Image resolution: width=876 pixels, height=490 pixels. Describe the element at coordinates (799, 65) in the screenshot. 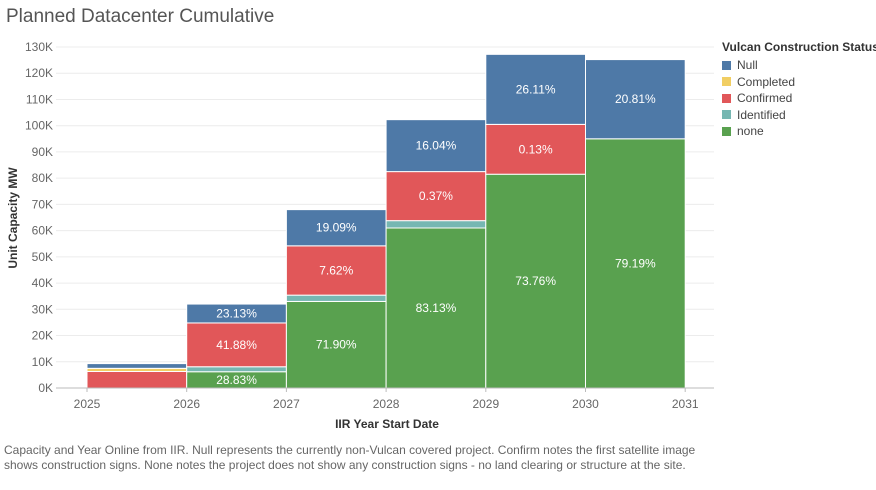

I see `legend-item-null: Null` at that location.